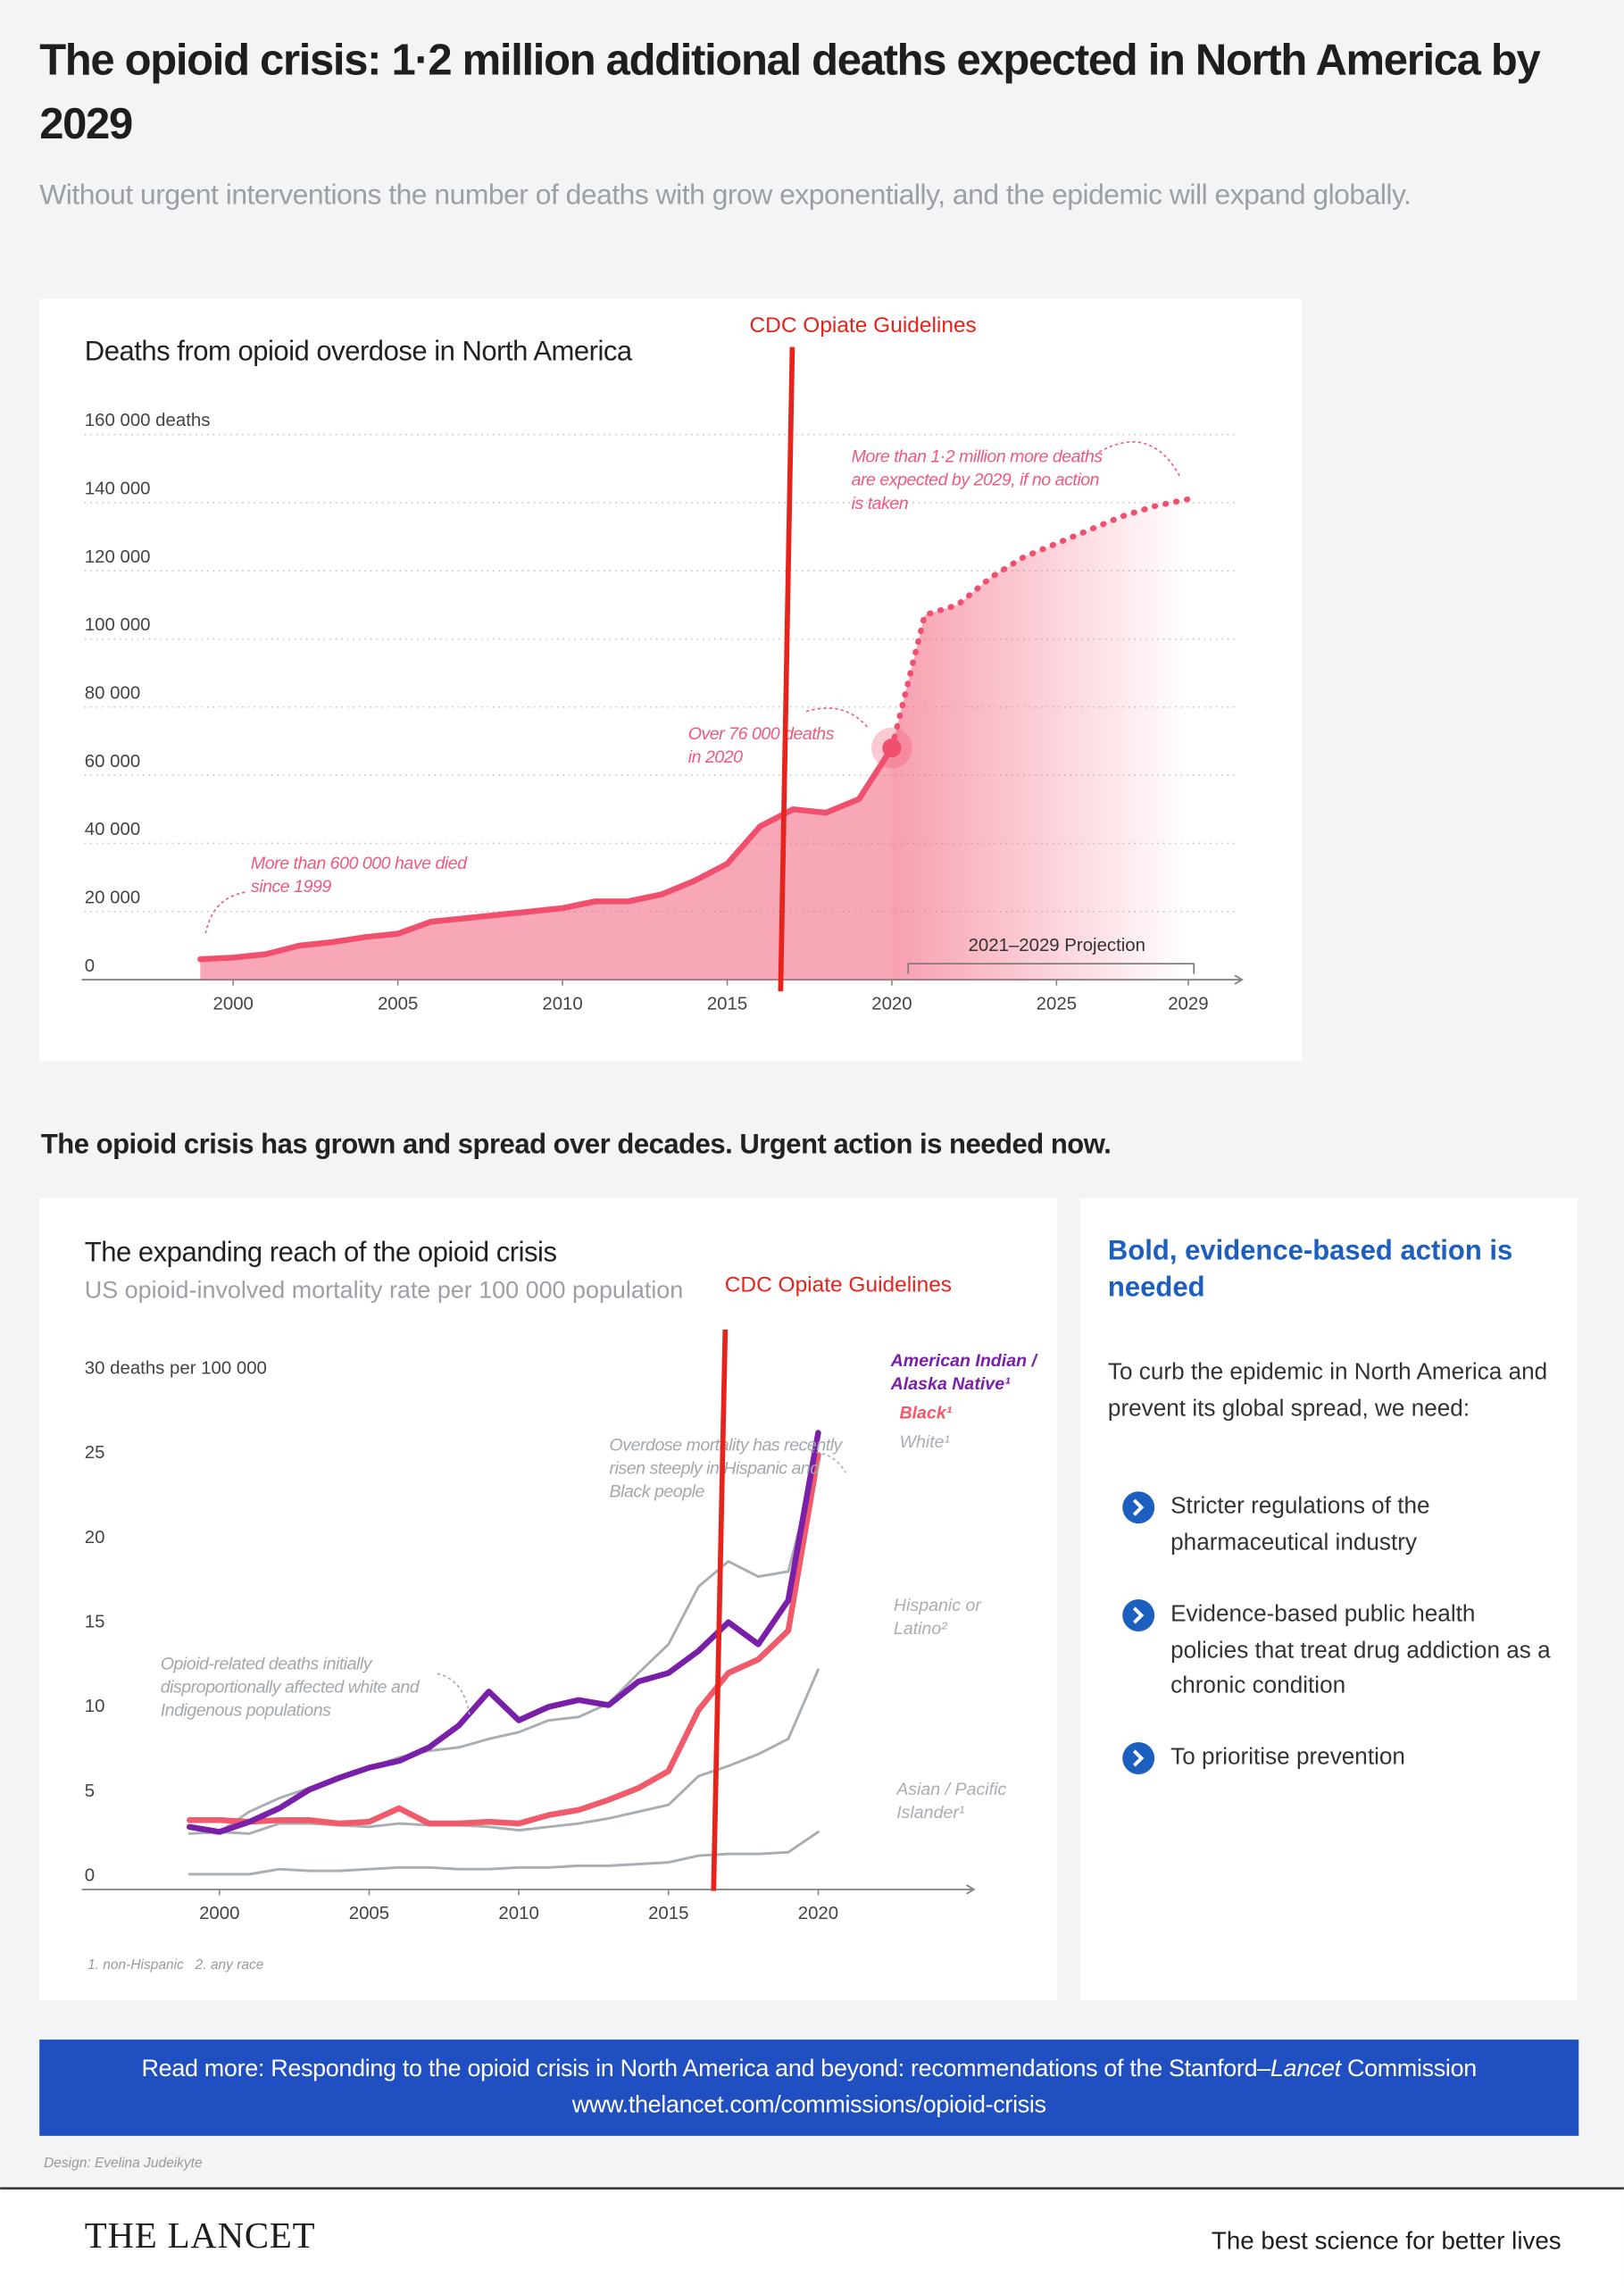 This screenshot has height=2286, width=1624. I want to click on annotation-box: Over 76 000 deaths in 2020, so click(760, 744).